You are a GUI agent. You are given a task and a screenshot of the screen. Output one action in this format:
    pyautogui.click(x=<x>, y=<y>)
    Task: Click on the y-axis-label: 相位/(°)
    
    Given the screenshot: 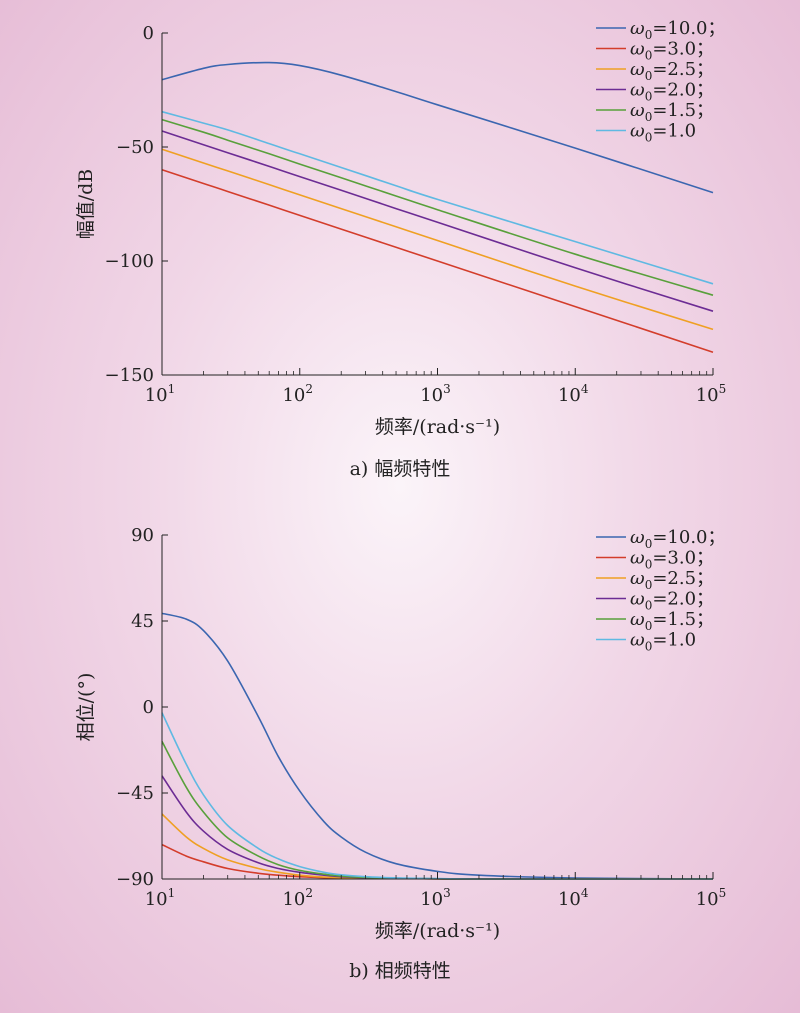 What is the action you would take?
    pyautogui.click(x=86, y=707)
    